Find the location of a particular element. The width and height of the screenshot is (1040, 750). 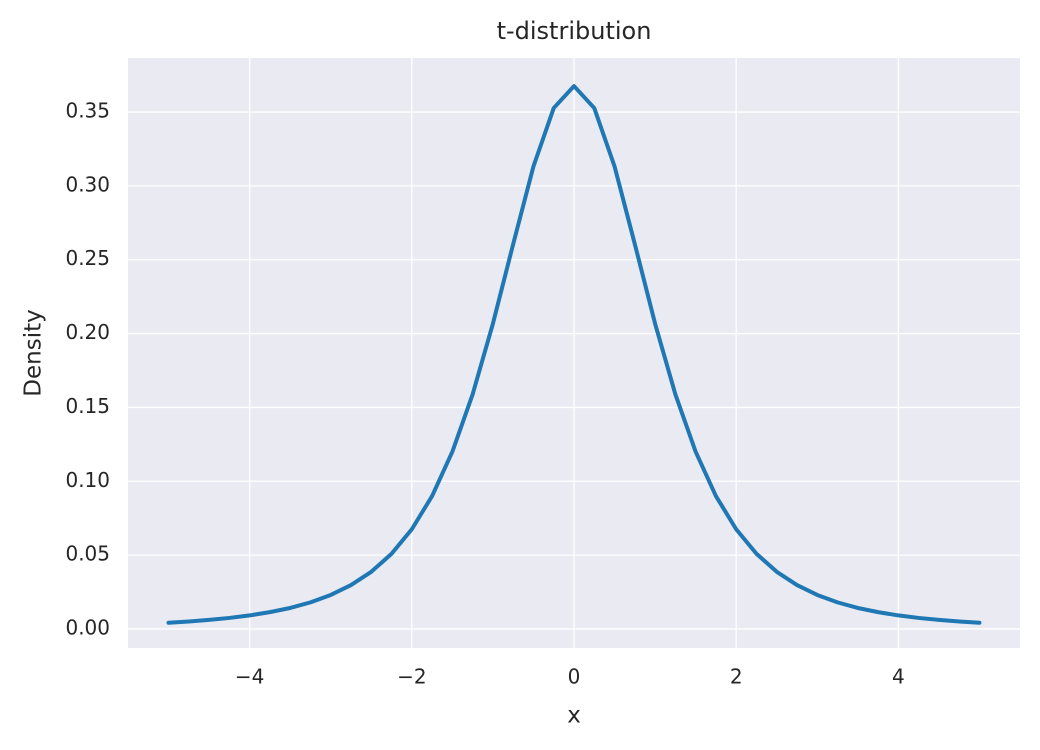

y-tick-label: 0.00 is located at coordinates (87, 627).